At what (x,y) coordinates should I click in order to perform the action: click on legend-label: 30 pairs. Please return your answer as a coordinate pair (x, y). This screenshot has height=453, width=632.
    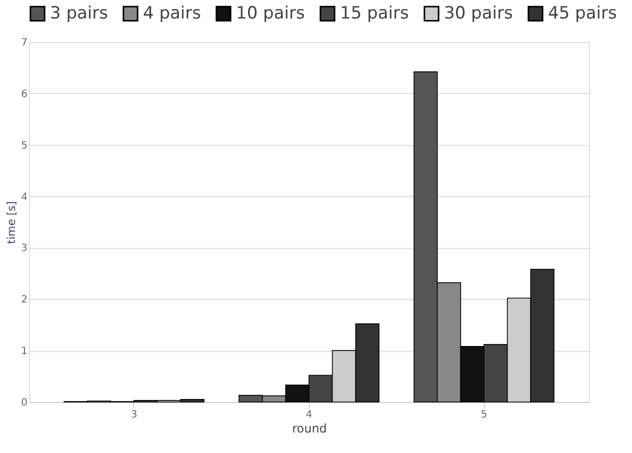
    Looking at the image, I should click on (478, 14).